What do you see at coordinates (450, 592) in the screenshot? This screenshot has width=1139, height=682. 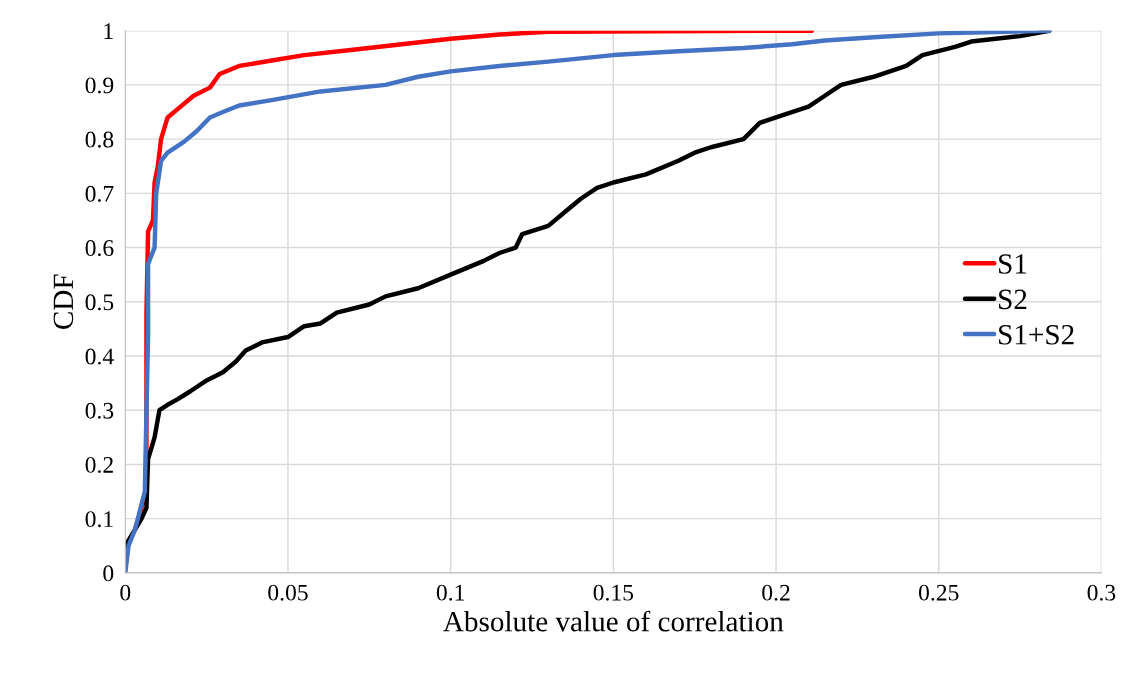 I see `x-tick-label: 0.1` at bounding box center [450, 592].